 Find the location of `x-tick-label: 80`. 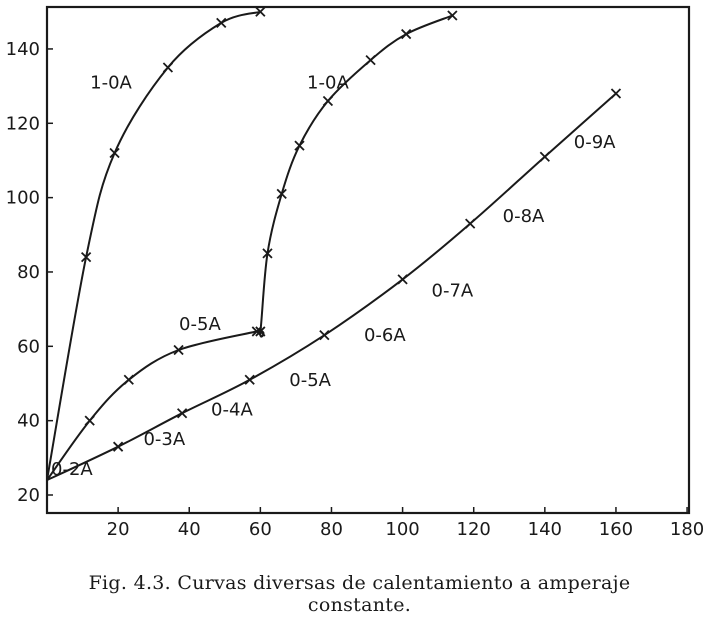

x-tick-label: 80 is located at coordinates (331, 529).